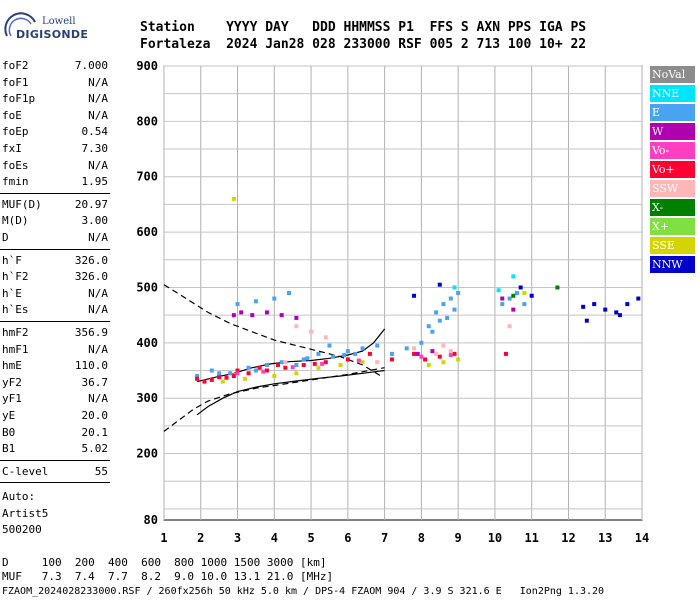  What do you see at coordinates (55, 66) in the screenshot?
I see `param-row-fof2: foF2 7.000` at bounding box center [55, 66].